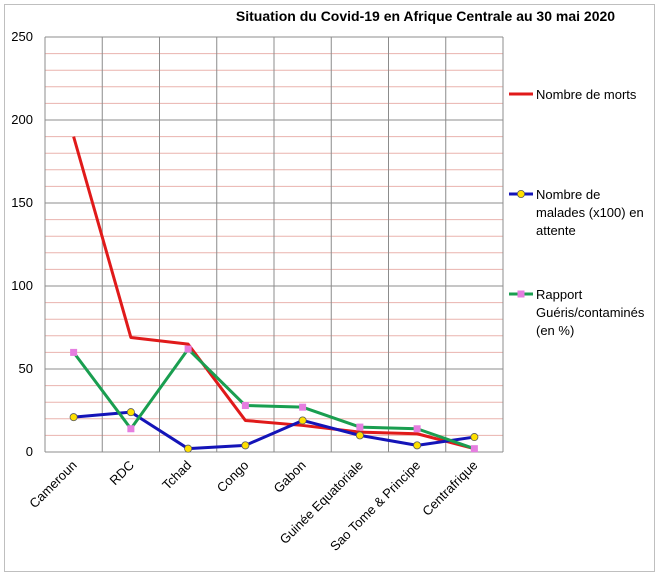  I want to click on x-tick-label: Congo, so click(233, 477).